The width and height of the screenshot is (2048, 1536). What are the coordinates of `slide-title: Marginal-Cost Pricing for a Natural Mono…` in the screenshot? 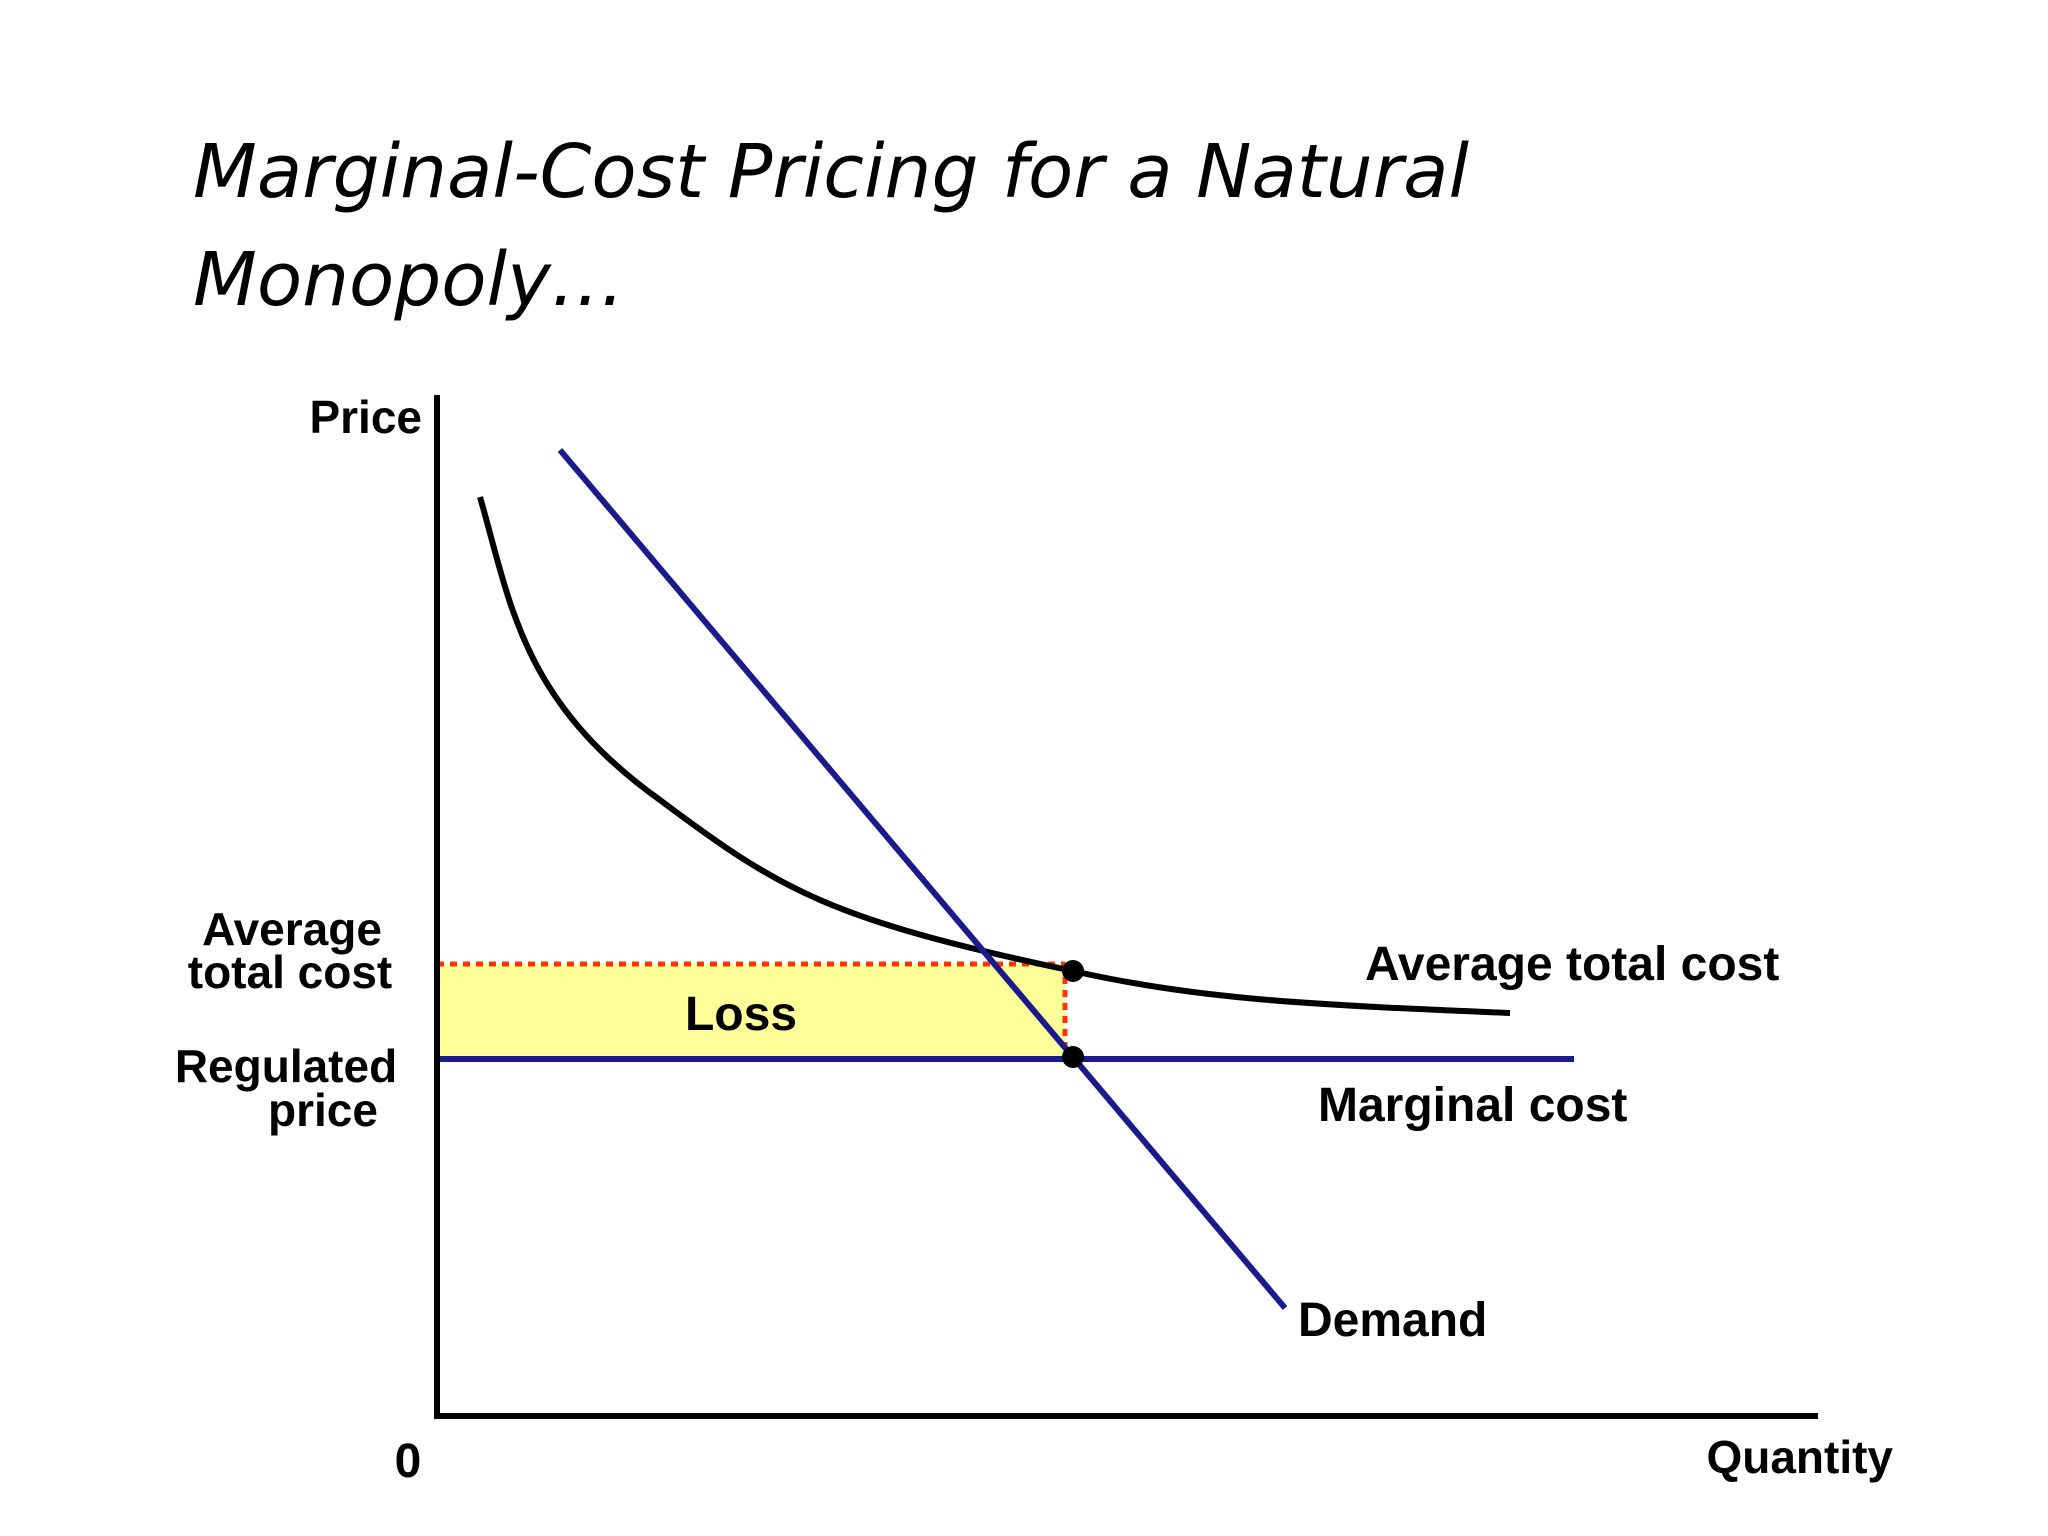 It's located at (943, 226).